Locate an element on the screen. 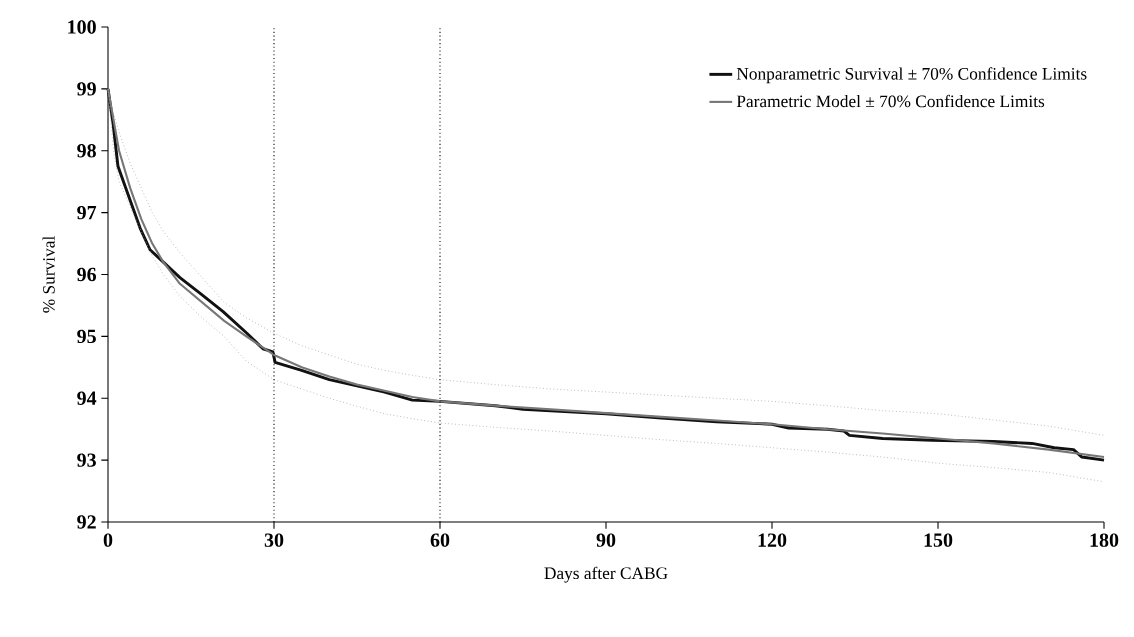  y-tick-label: 97 is located at coordinates (87, 212).